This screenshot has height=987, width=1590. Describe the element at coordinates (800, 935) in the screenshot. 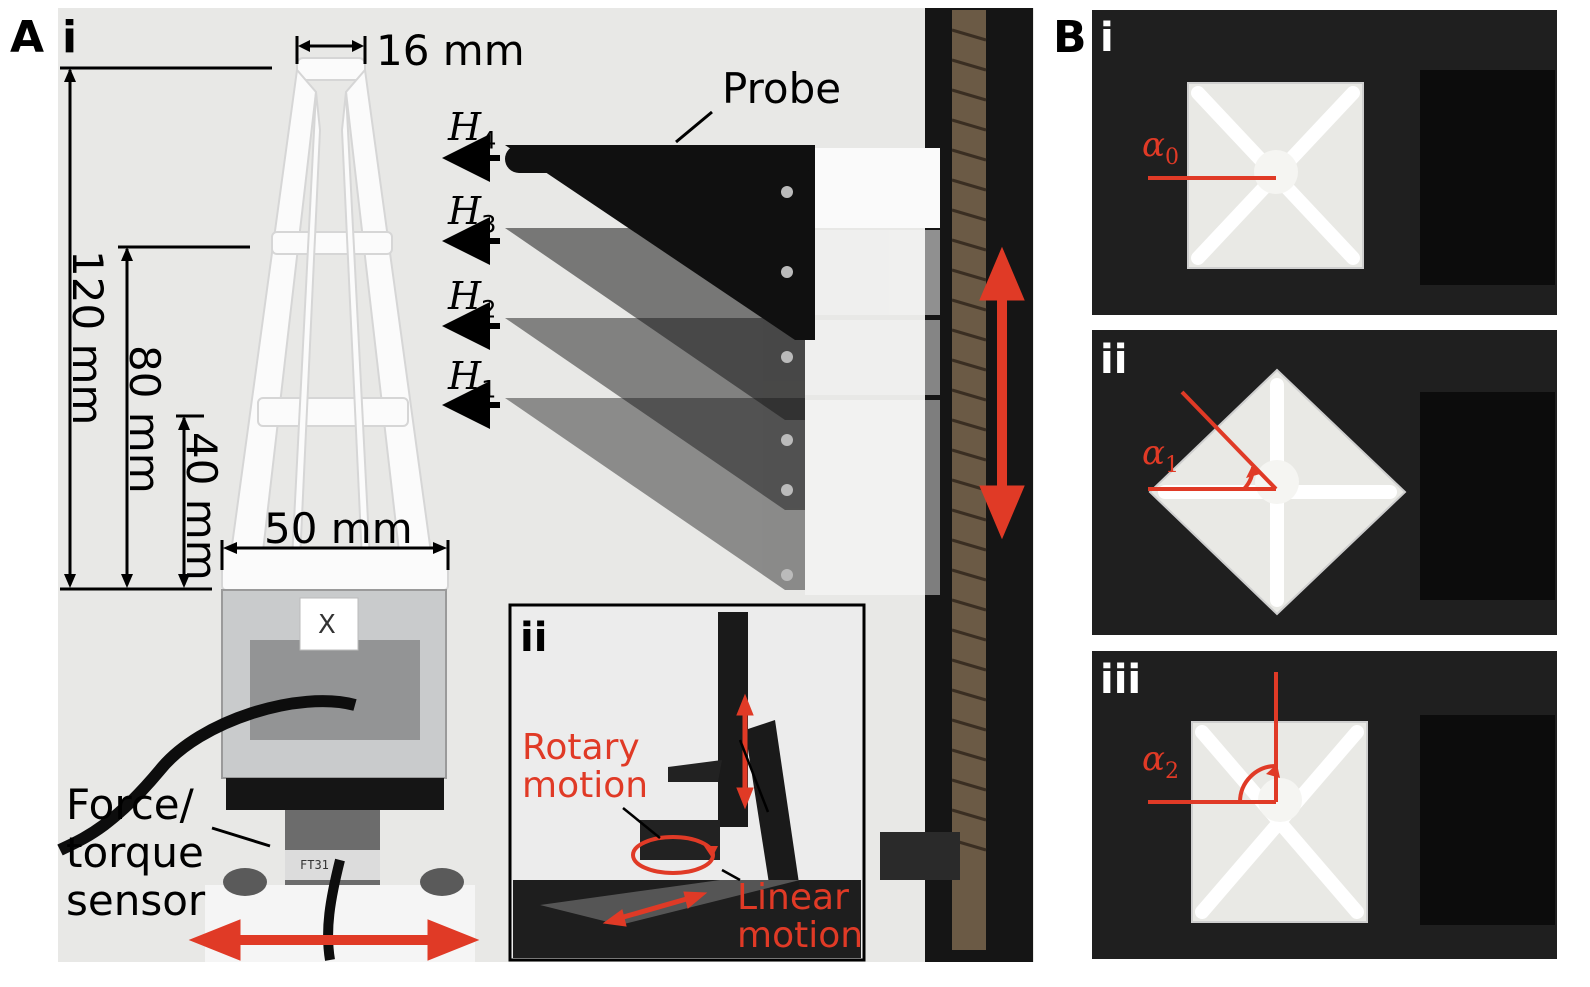

I see `inset-linear-label-2: motion` at that location.